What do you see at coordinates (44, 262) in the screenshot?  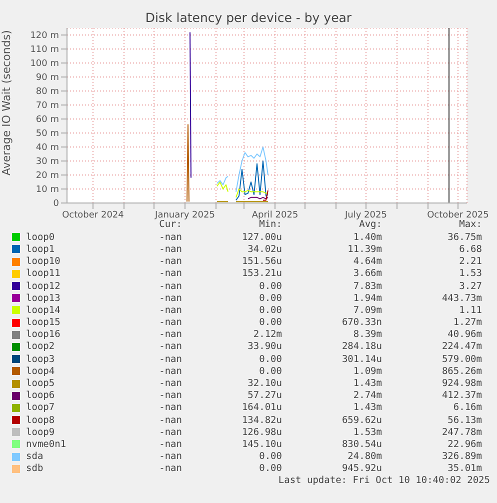 I see `legend-label: loop10` at bounding box center [44, 262].